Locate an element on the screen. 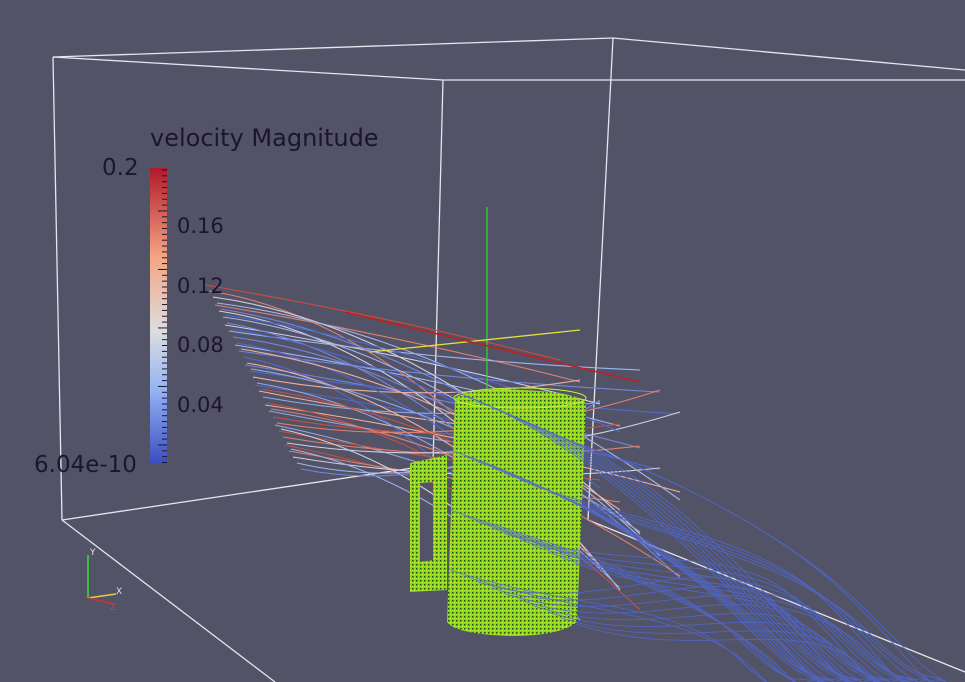 This screenshot has width=965, height=682. colorbar-tick-label: 0.04 is located at coordinates (200, 405).